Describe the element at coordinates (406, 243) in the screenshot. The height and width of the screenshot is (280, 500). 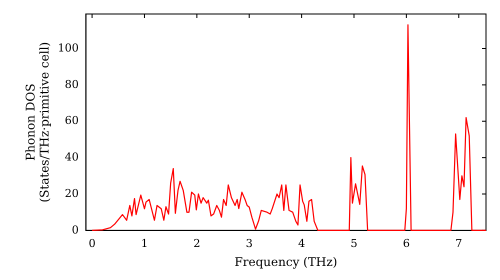
I see `x-tick-label: 6` at that location.